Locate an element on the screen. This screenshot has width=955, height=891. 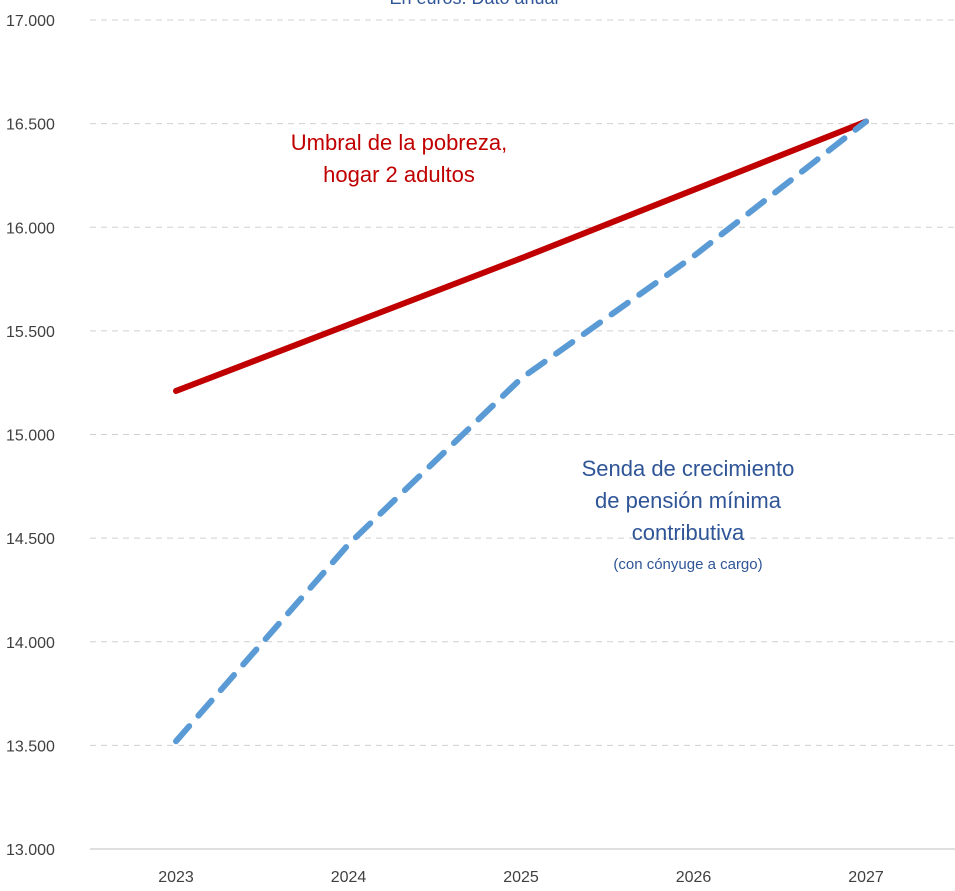
y-tick-label: 15.000 is located at coordinates (30, 436).